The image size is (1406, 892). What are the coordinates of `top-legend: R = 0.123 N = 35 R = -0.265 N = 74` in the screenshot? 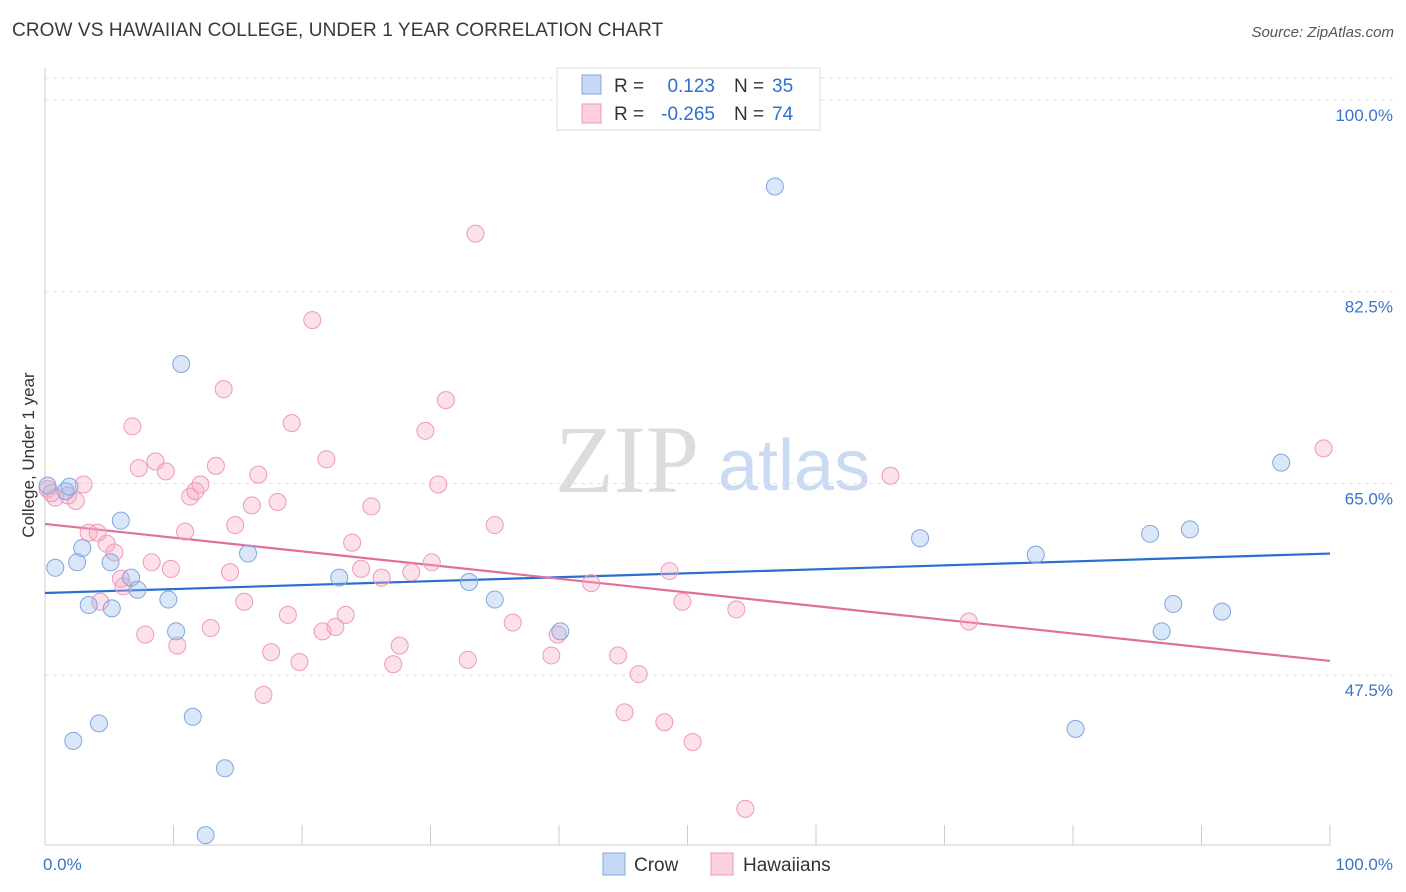 It's located at (688, 99).